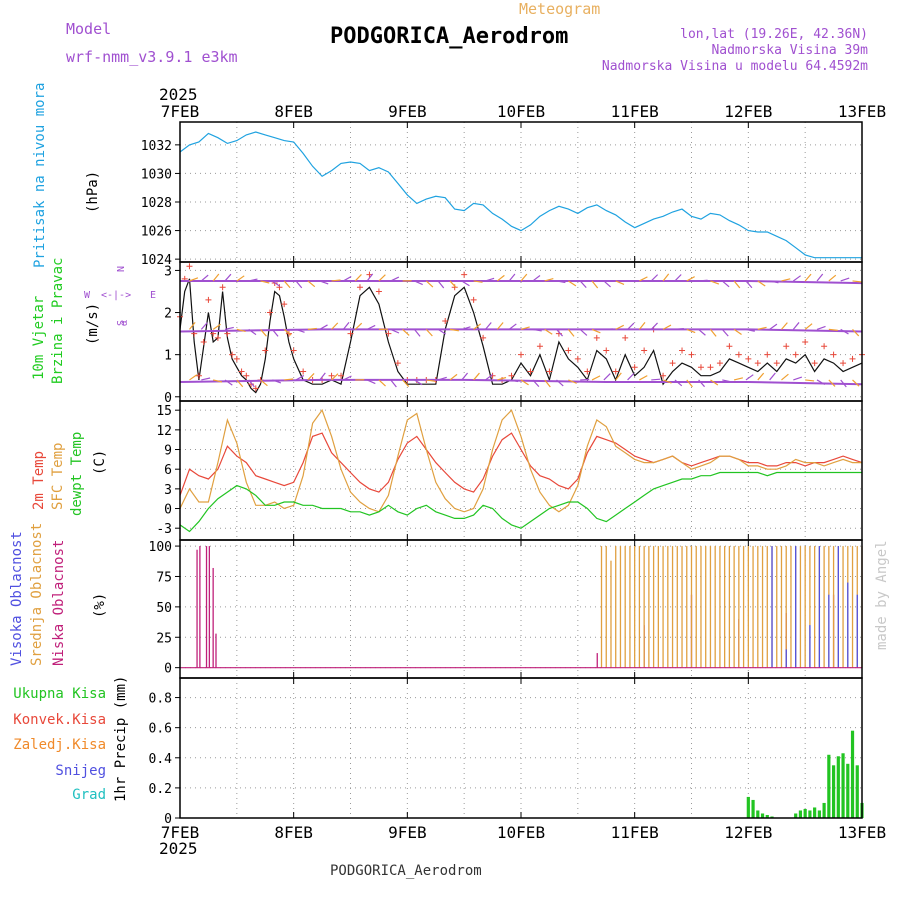 This screenshot has height=900, width=900. What do you see at coordinates (164, 608) in the screenshot?
I see `cloud-ytick-label: 50` at bounding box center [164, 608].